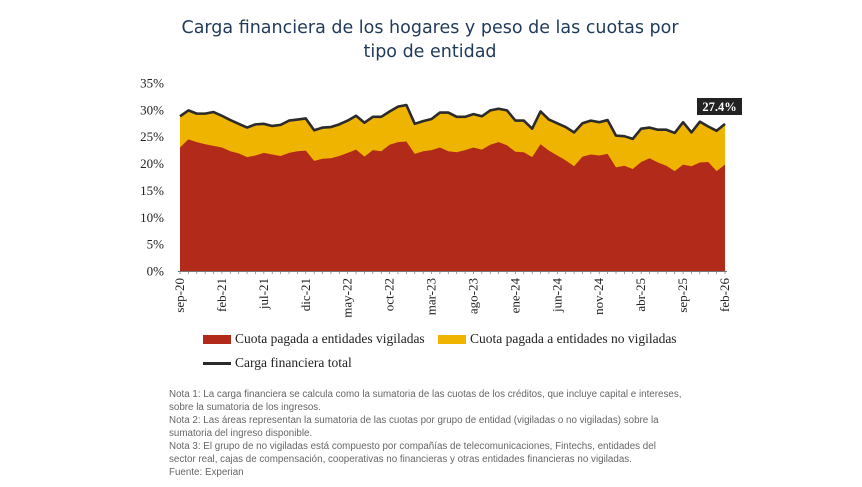  I want to click on legend-label-total: Carga financiera total, so click(293, 362).